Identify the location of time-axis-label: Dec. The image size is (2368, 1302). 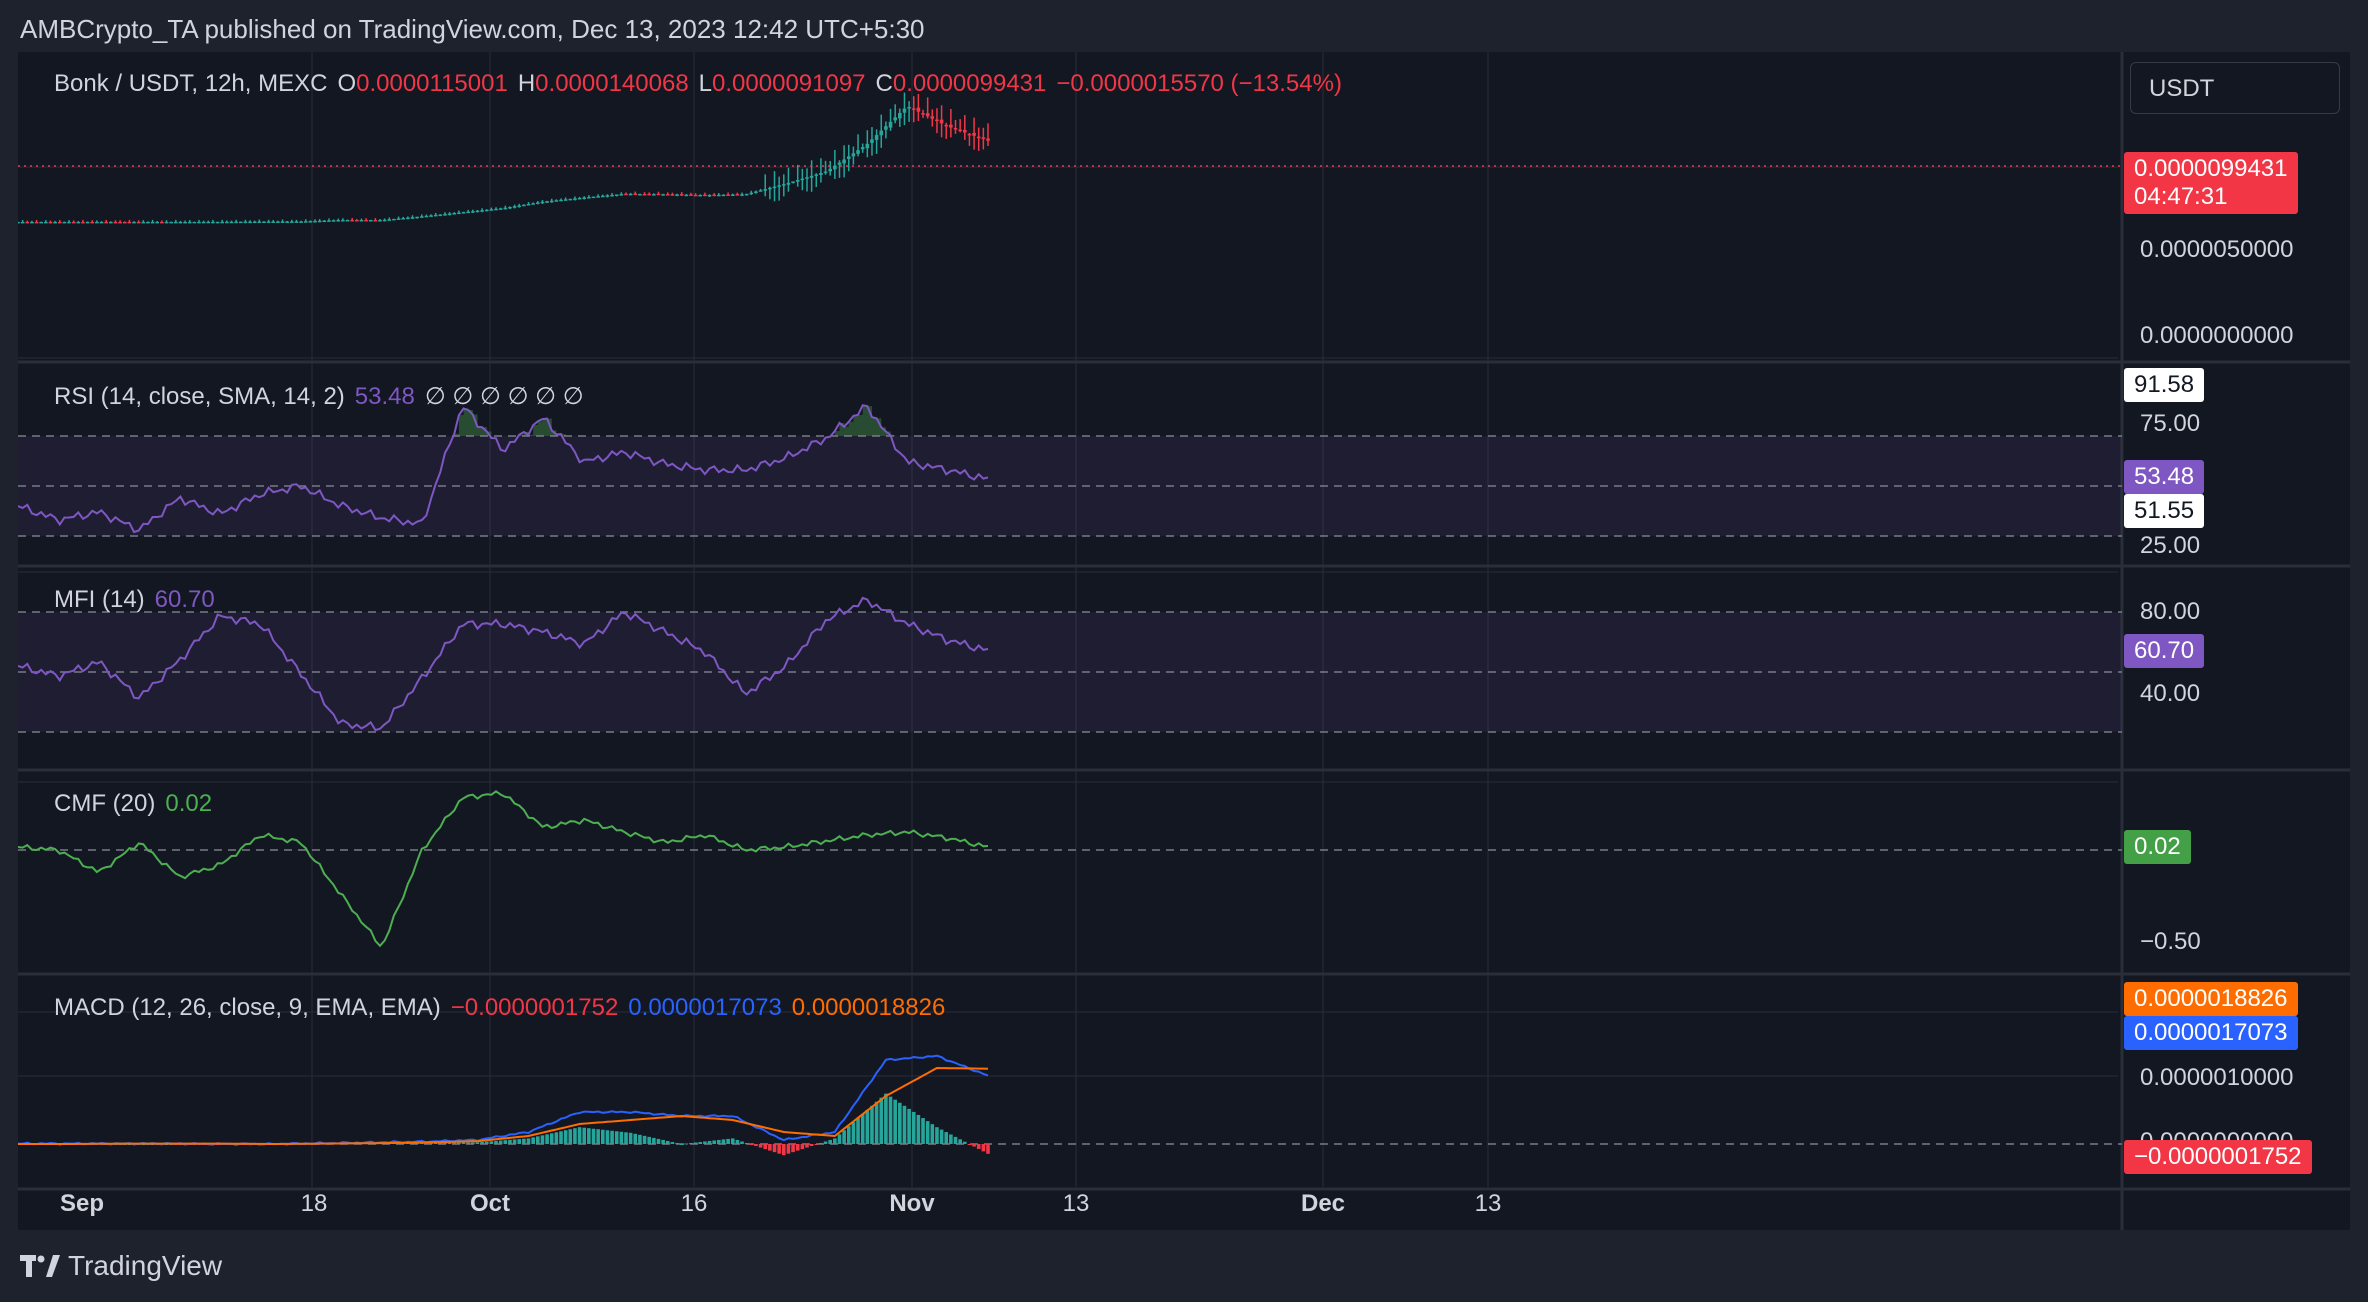
(1323, 1203).